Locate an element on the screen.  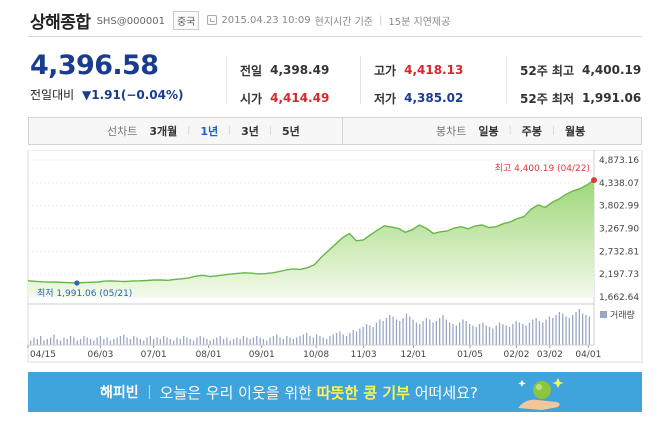
high-annotation: 최고 4,400.19 (04/22) is located at coordinates (542, 168).